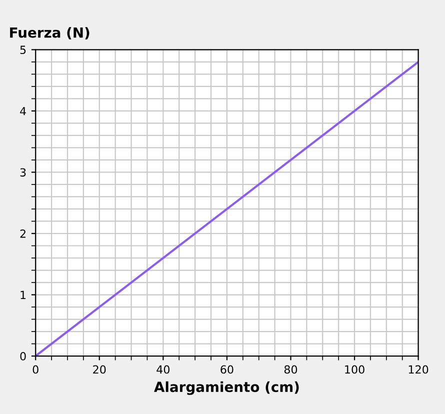  What do you see at coordinates (226, 388) in the screenshot?
I see `x-axis-title: Alargamiento (cm)` at bounding box center [226, 388].